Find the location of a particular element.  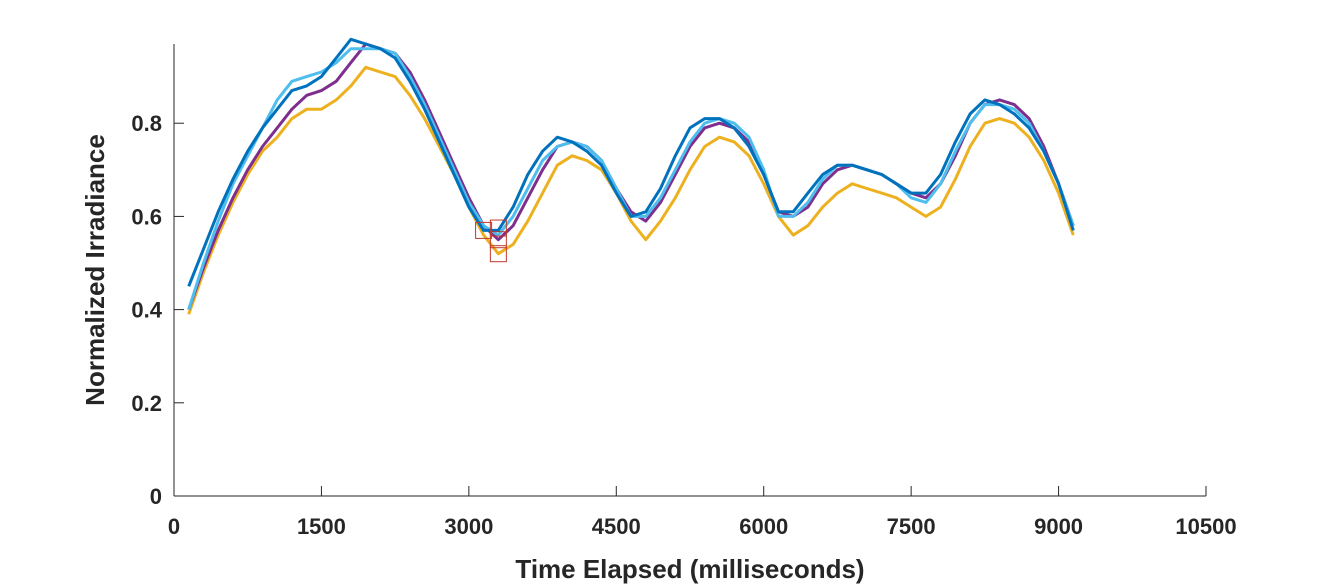

x-ticks: 0 1500 3000 4500 6000 7500 9000 10500 is located at coordinates (702, 512).